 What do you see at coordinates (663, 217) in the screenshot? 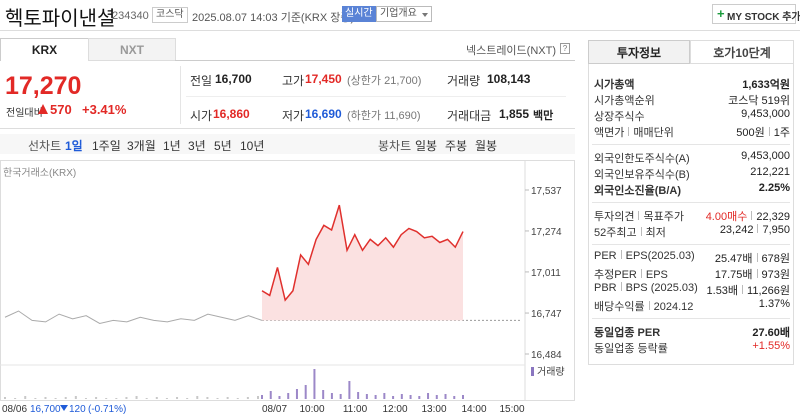
I see `info-label-part: 목표주가` at bounding box center [663, 217].